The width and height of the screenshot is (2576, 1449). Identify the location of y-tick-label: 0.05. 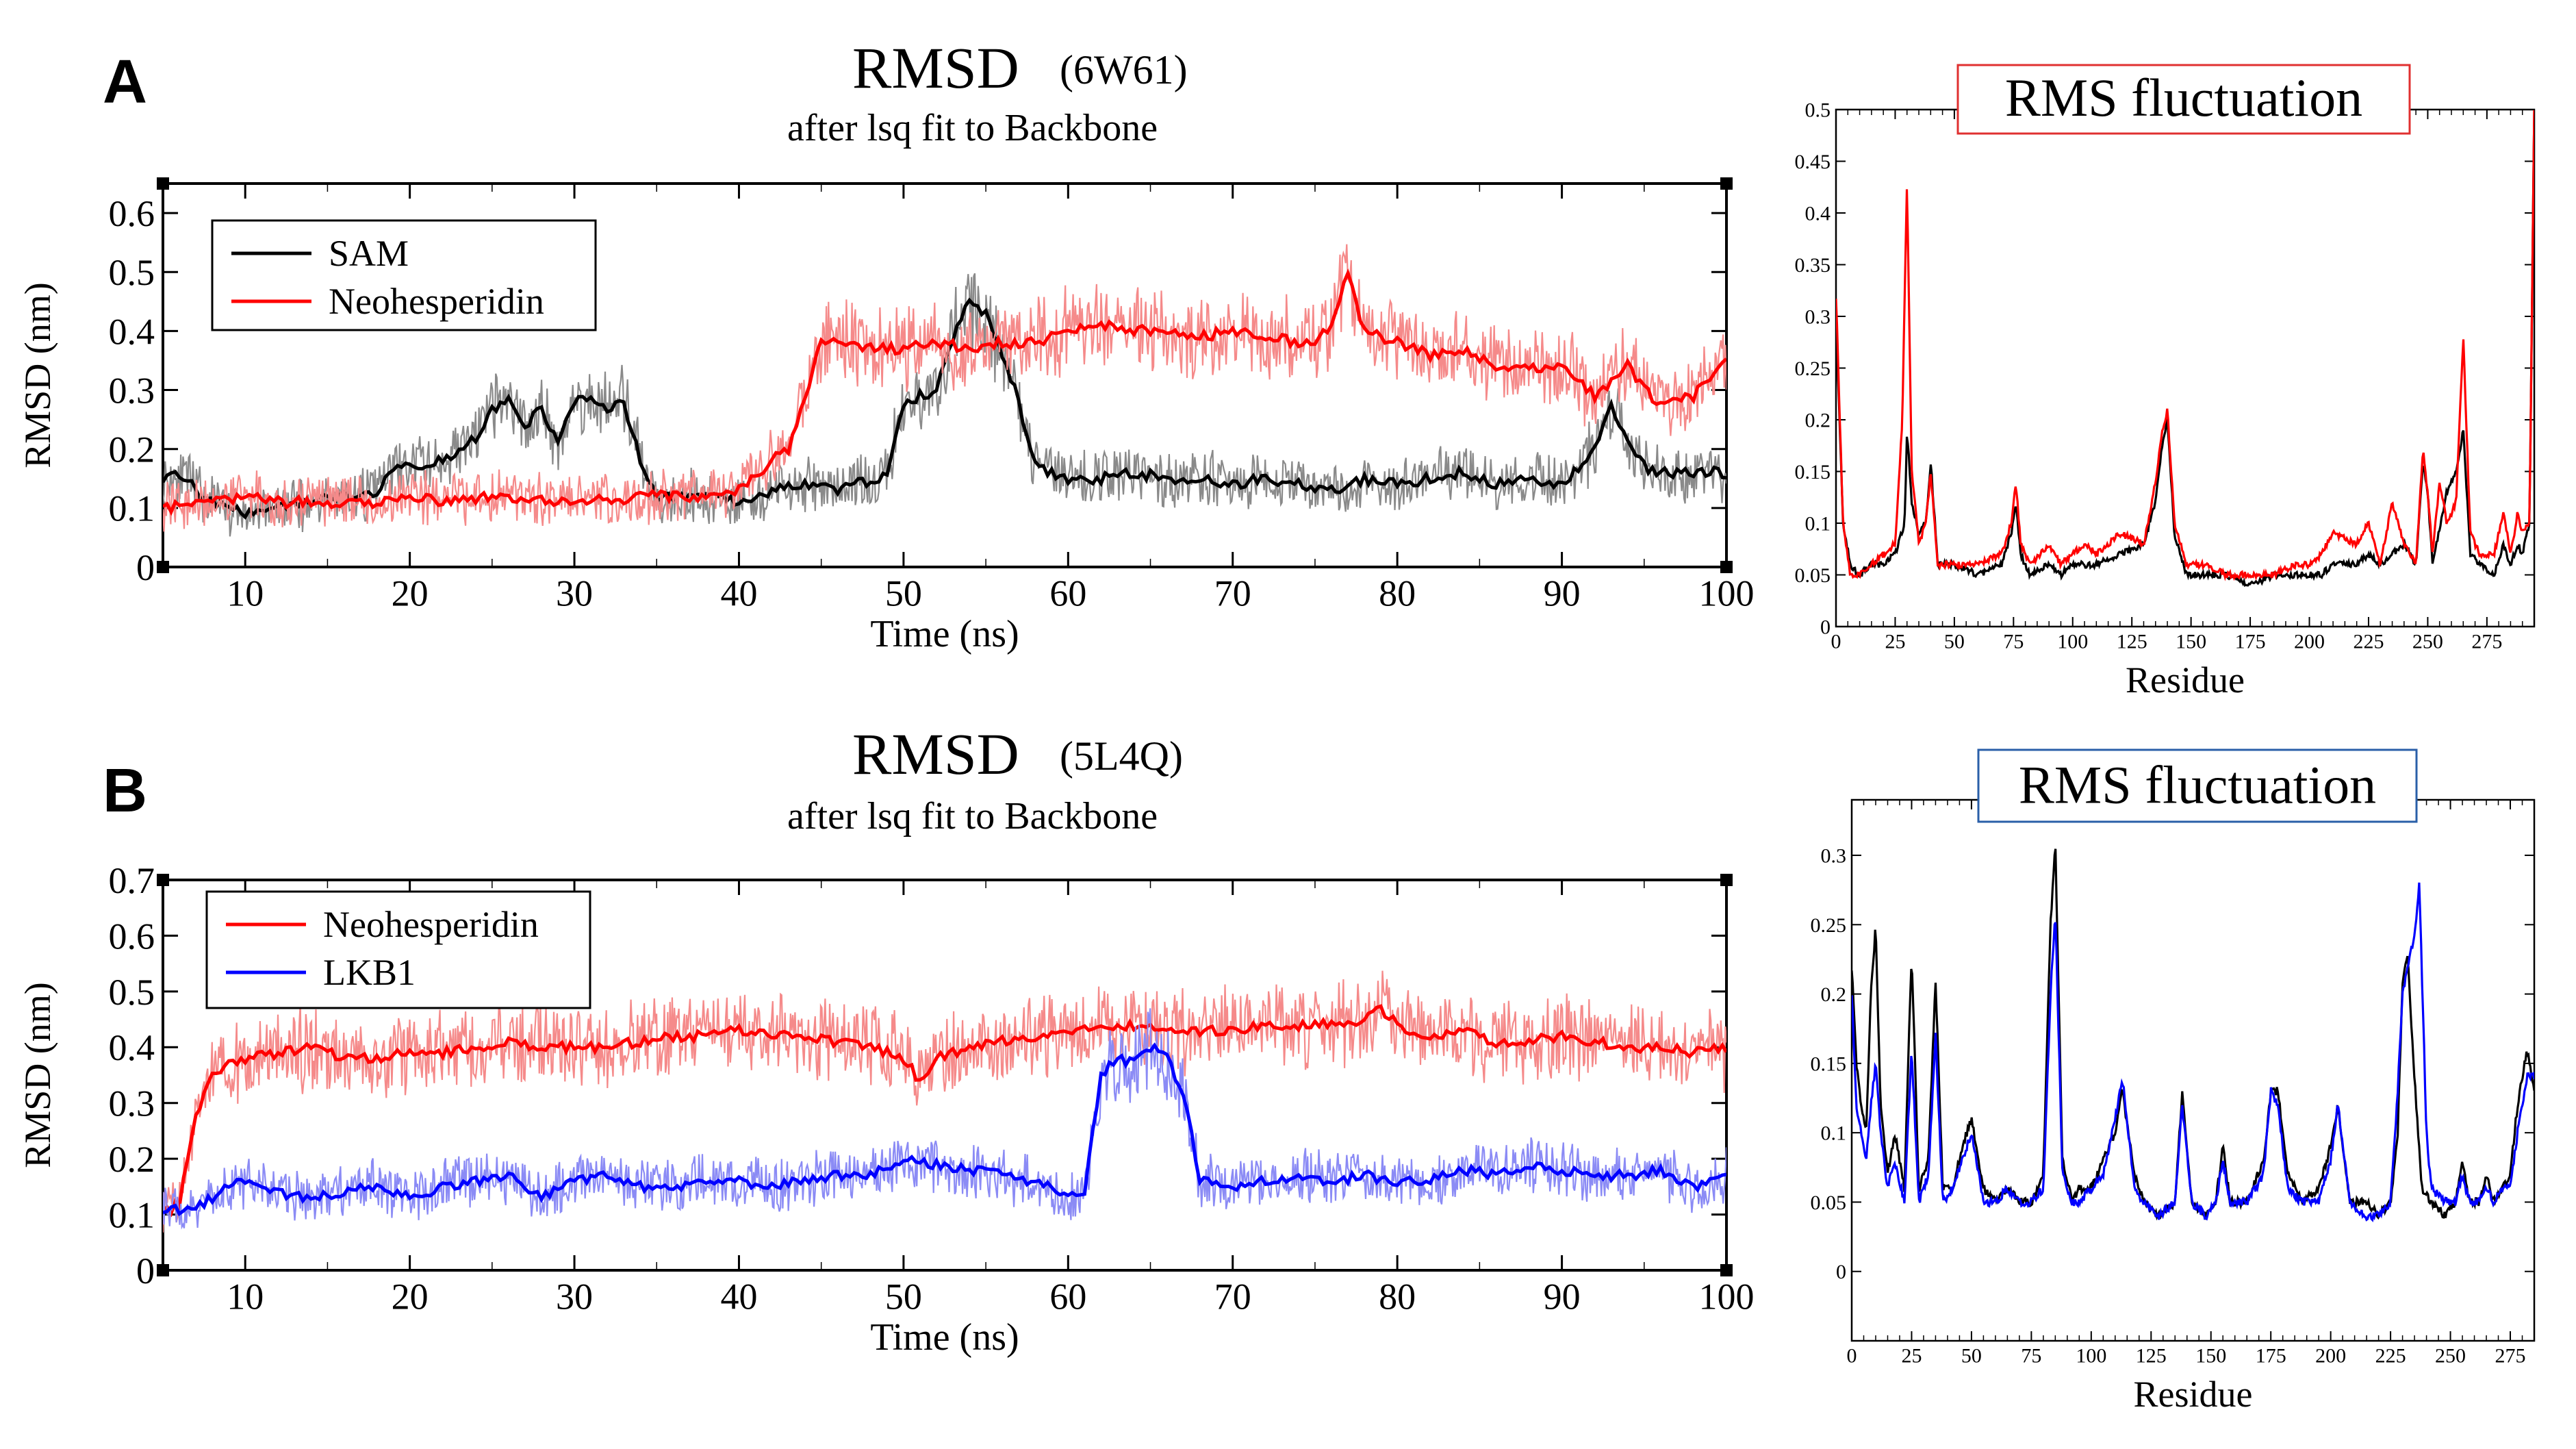
(1829, 1203).